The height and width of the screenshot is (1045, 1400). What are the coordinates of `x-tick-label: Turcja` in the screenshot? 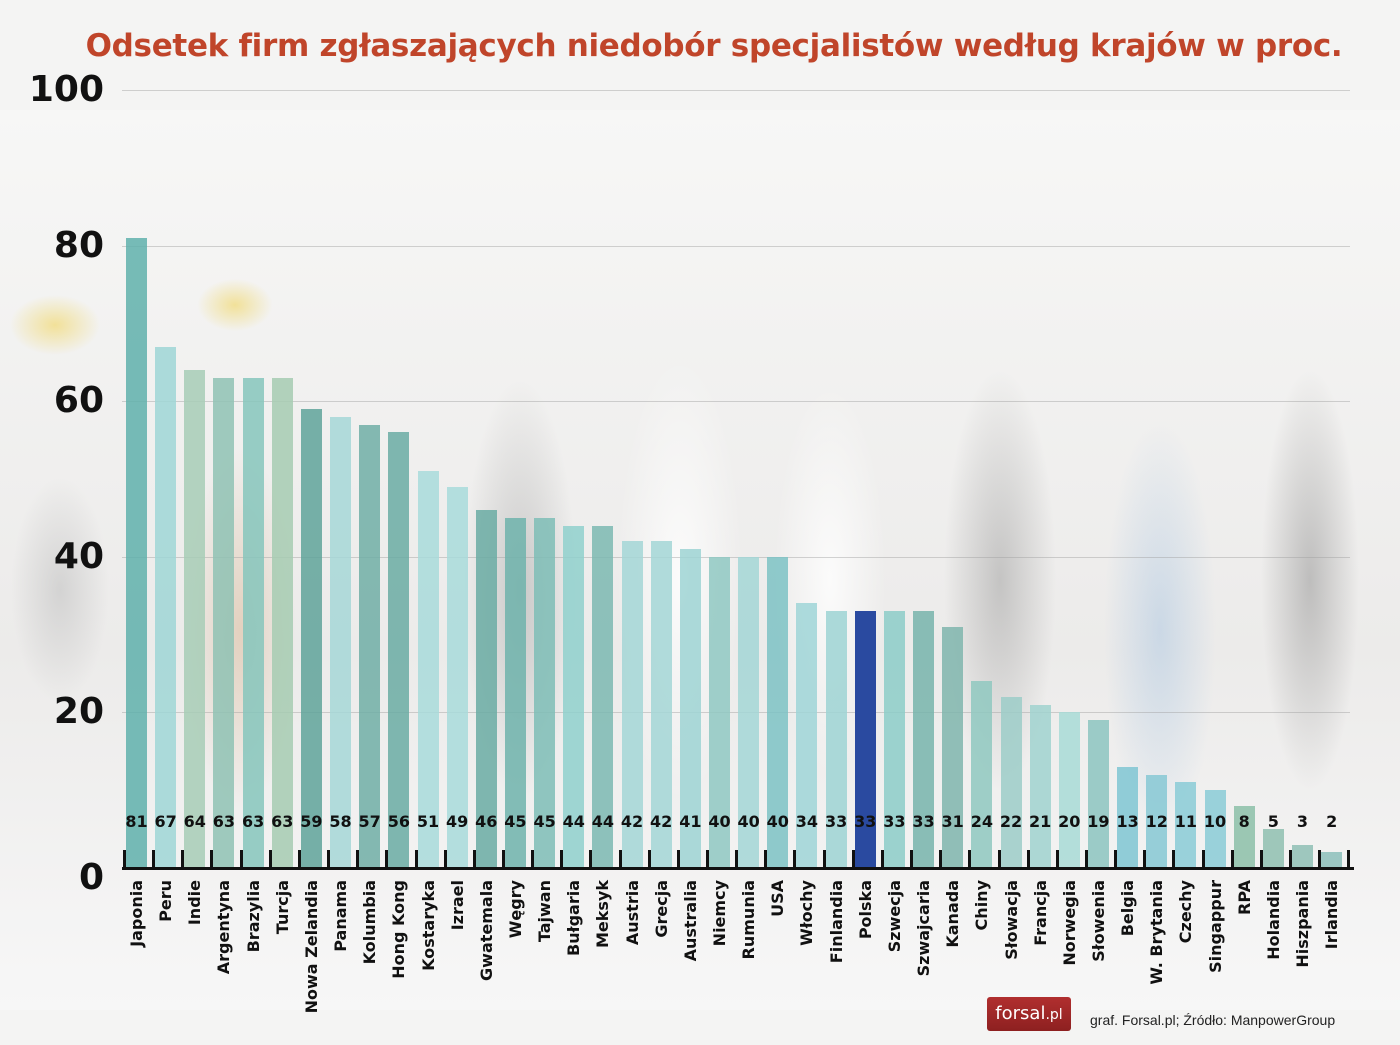 It's located at (282, 907).